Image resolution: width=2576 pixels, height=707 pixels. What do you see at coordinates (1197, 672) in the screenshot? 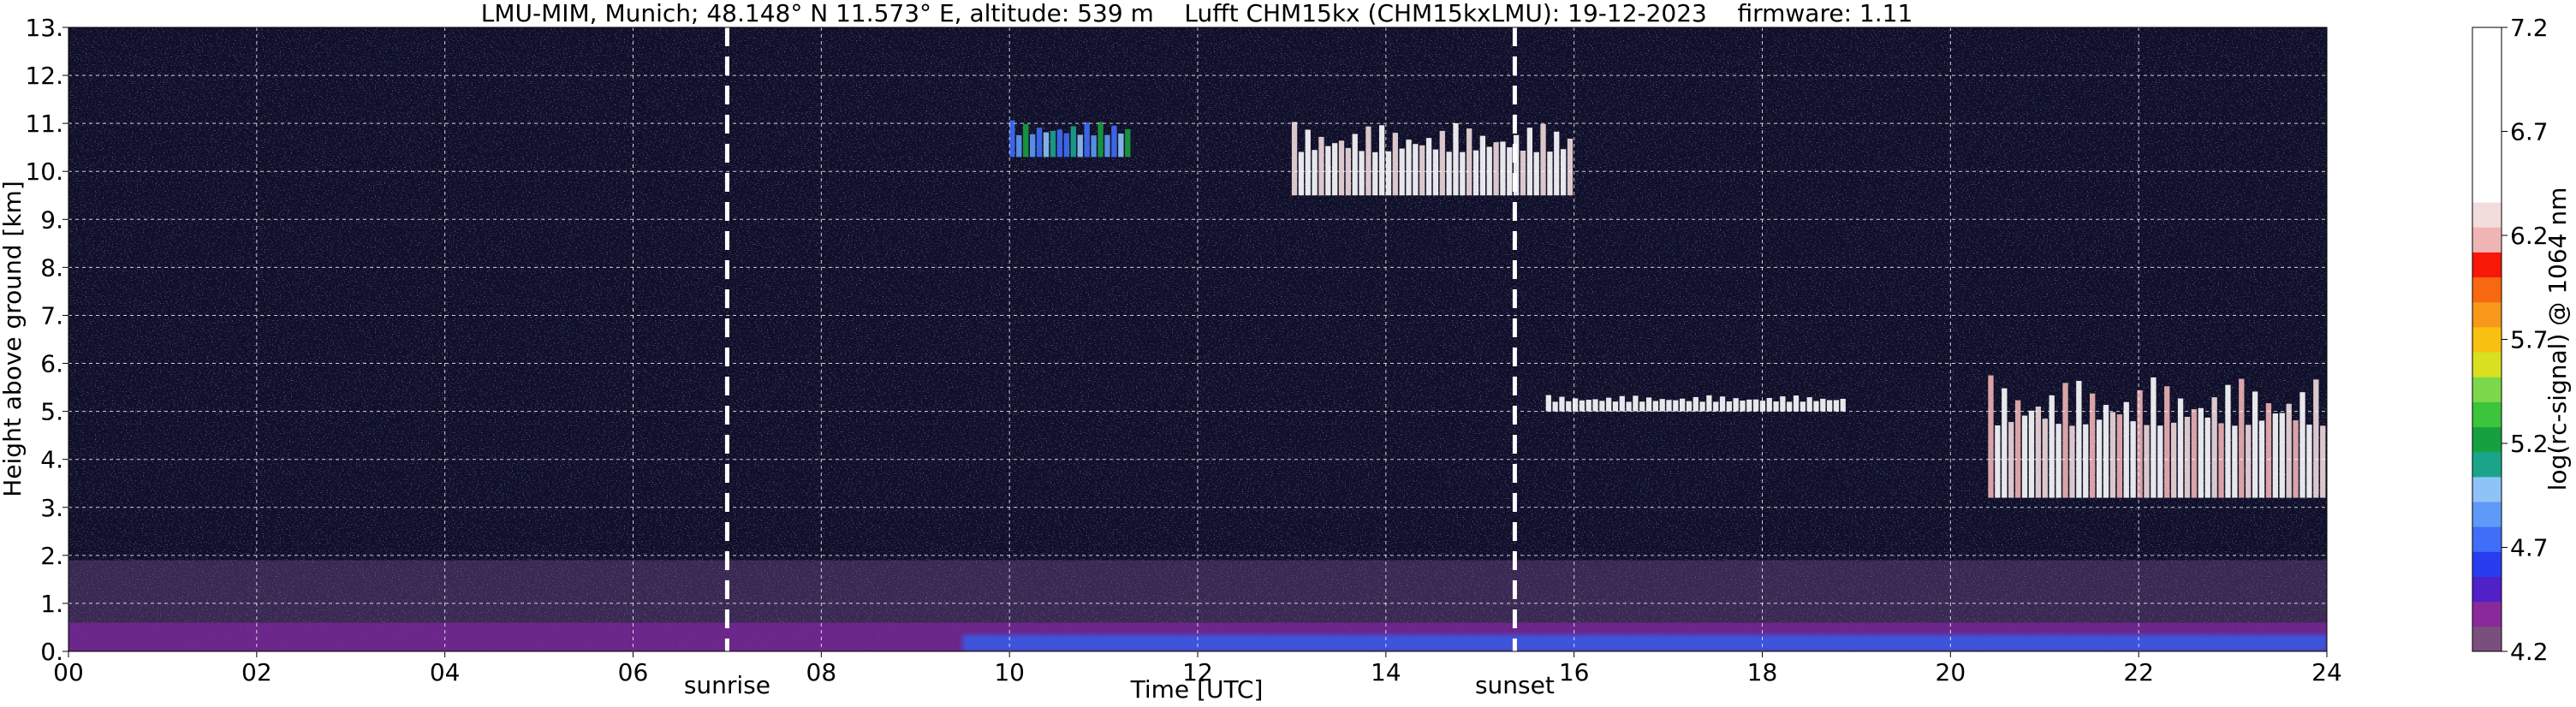
I see `x-tick-label: 12` at bounding box center [1197, 672].